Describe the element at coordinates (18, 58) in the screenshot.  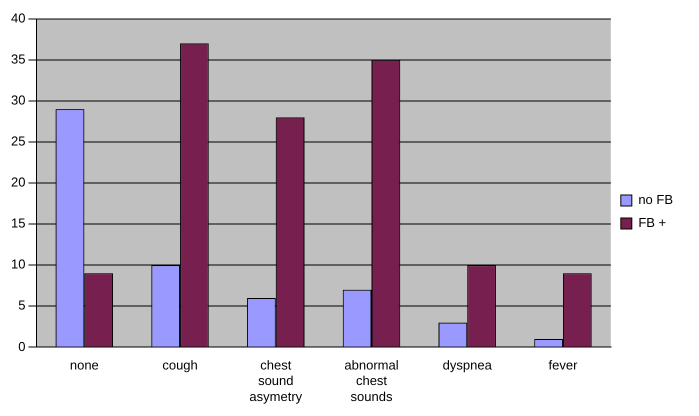
I see `y-tick-label: 35` at that location.